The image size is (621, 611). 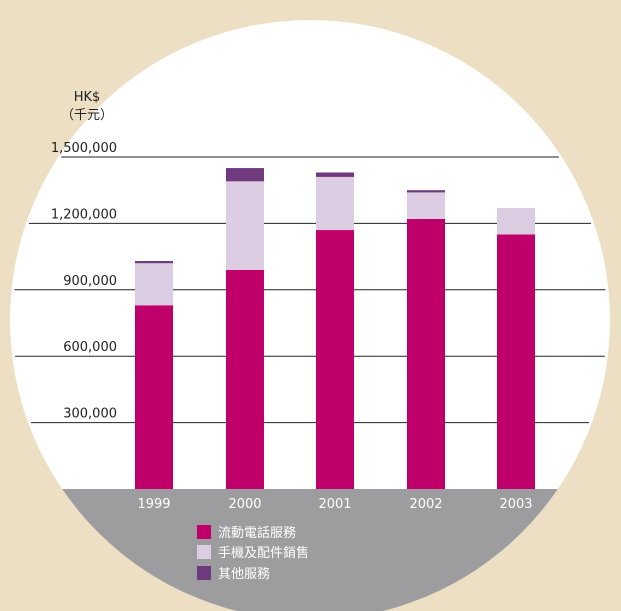 I want to click on y-axis-tick-labels: 300,000 600,000 900,000 1,200,000 1,500,000, so click(x=84, y=281).